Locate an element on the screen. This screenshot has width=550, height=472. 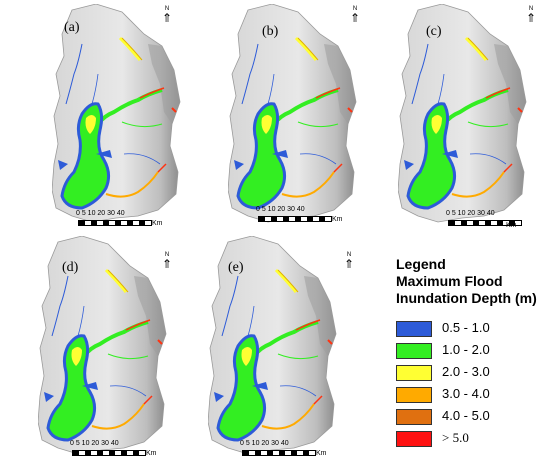
basin-map-c is located at coordinates (462, 113).